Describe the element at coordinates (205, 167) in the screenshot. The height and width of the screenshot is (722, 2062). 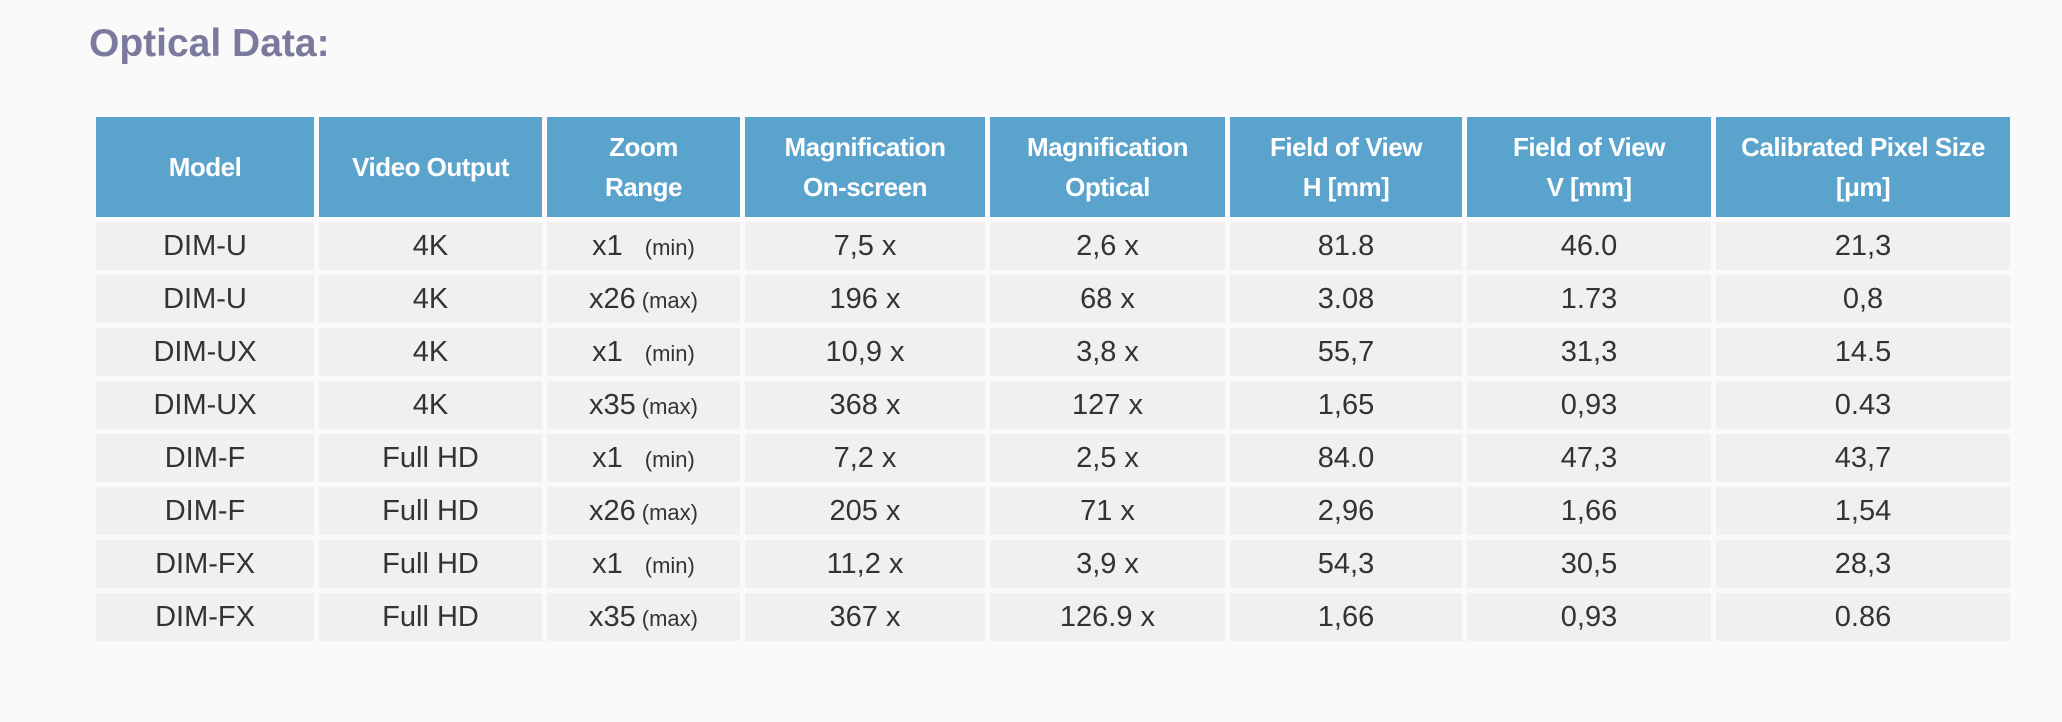
I see `header-line: Model` at that location.